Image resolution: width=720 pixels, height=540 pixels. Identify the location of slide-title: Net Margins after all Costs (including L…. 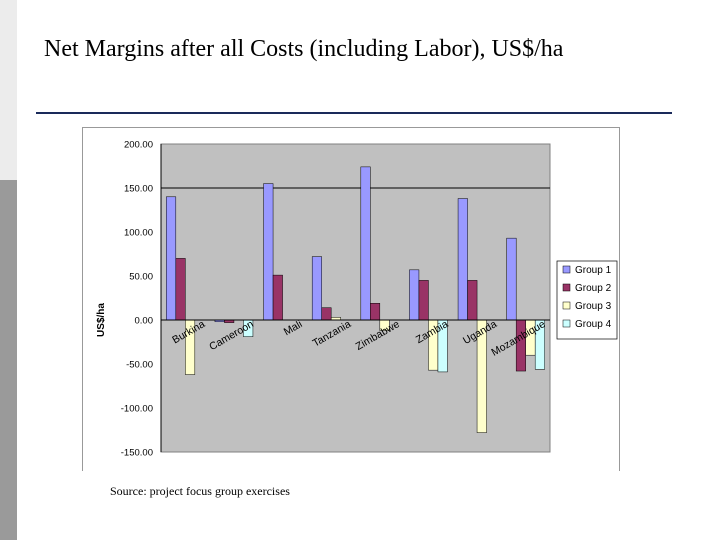
(304, 49).